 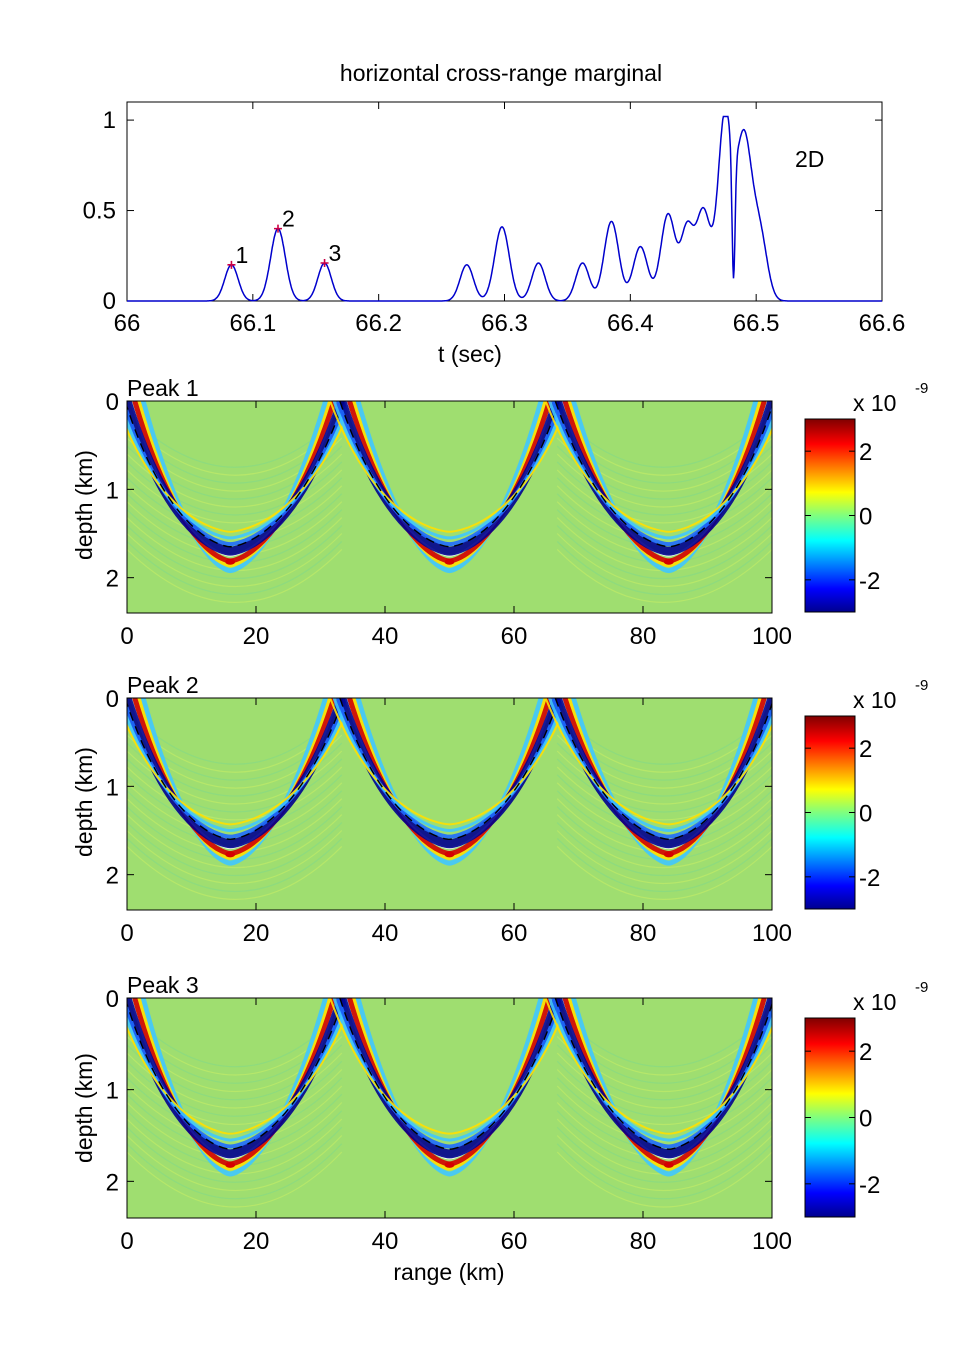 I want to click on marginal-xtick-label: 66.5, so click(x=756, y=323).